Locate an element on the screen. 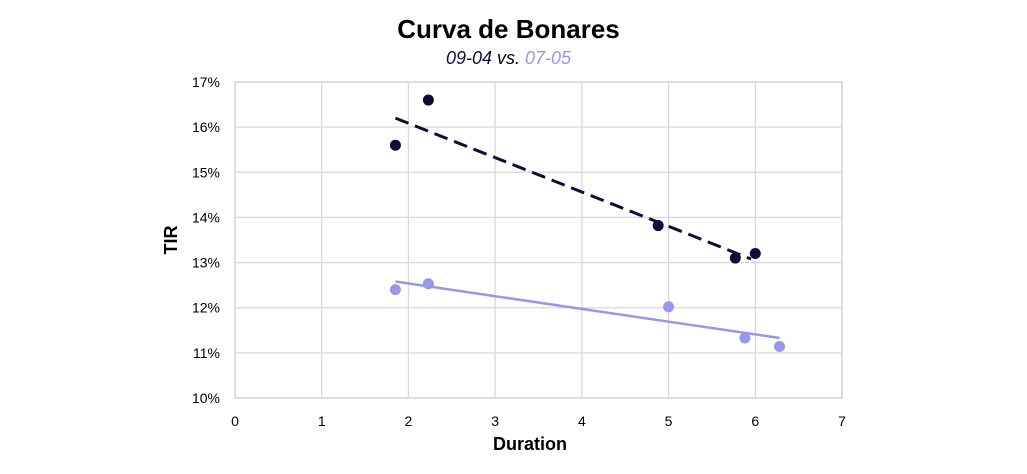 The height and width of the screenshot is (474, 1027). y-tick-label: 10% is located at coordinates (206, 398).